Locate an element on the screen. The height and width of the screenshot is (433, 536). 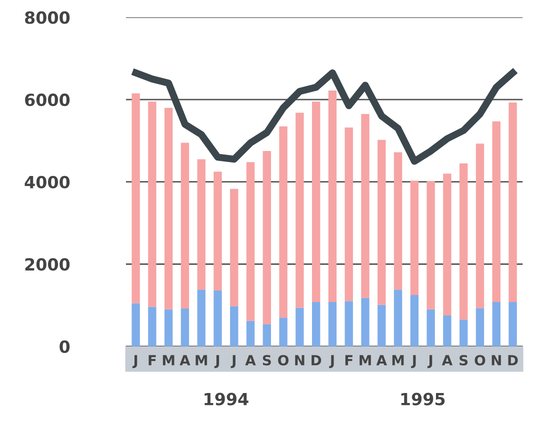
y-tick-label: 8000 is located at coordinates (47, 17).